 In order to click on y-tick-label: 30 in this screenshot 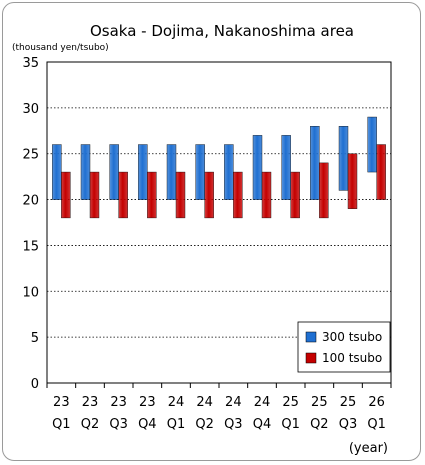, I will do `click(30, 109)`.